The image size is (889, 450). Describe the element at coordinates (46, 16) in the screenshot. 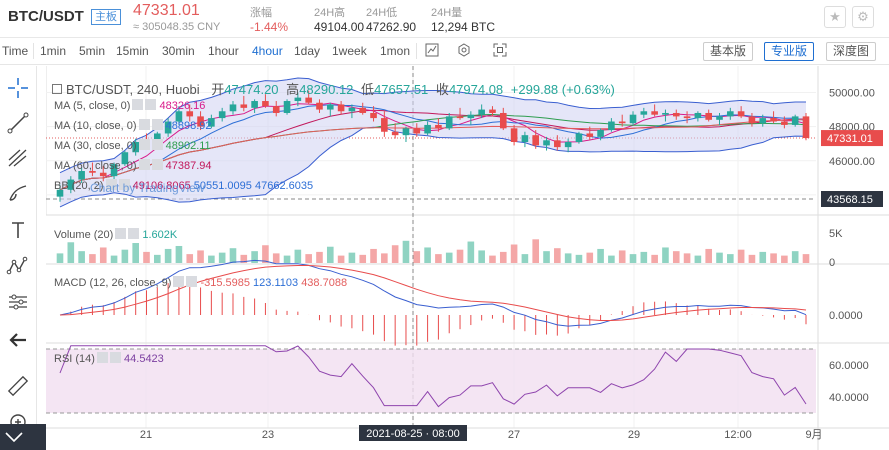

I see `pair-symbol: BTC/USDT` at that location.